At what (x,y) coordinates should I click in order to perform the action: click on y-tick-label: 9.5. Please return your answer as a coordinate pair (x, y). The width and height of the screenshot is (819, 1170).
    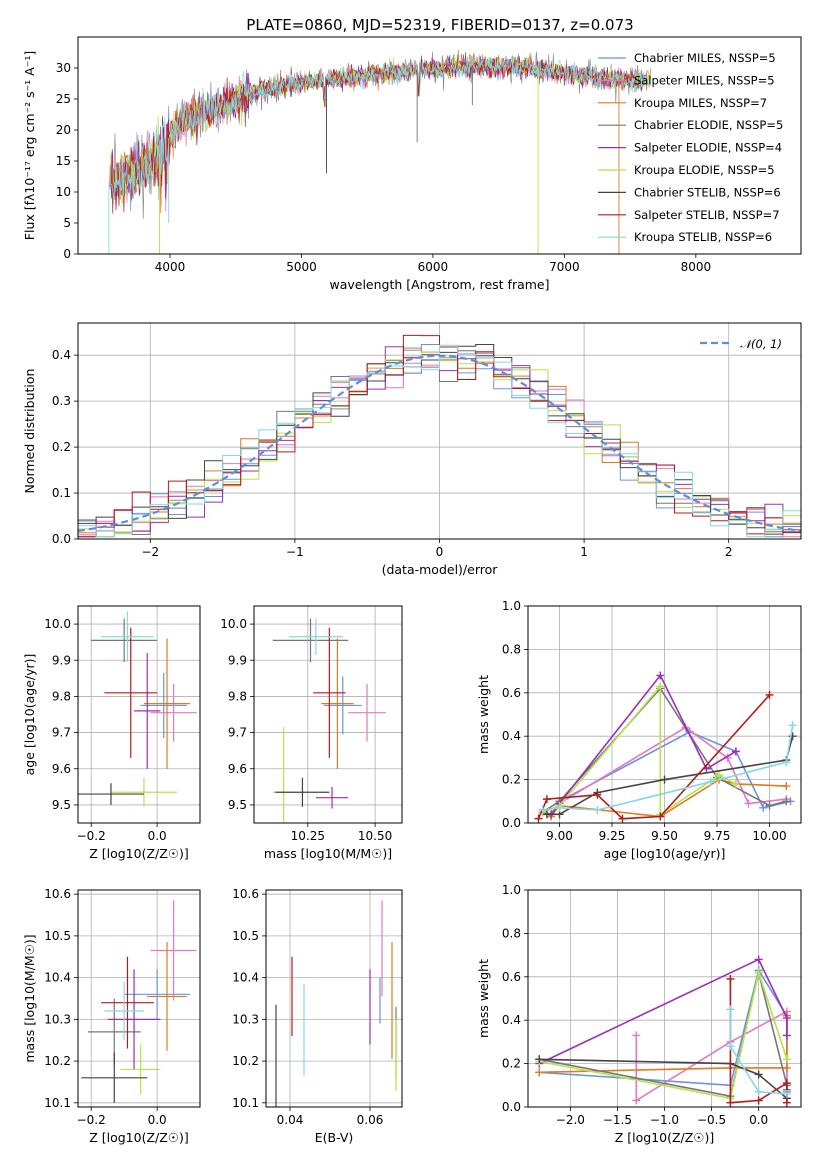
    Looking at the image, I should click on (237, 805).